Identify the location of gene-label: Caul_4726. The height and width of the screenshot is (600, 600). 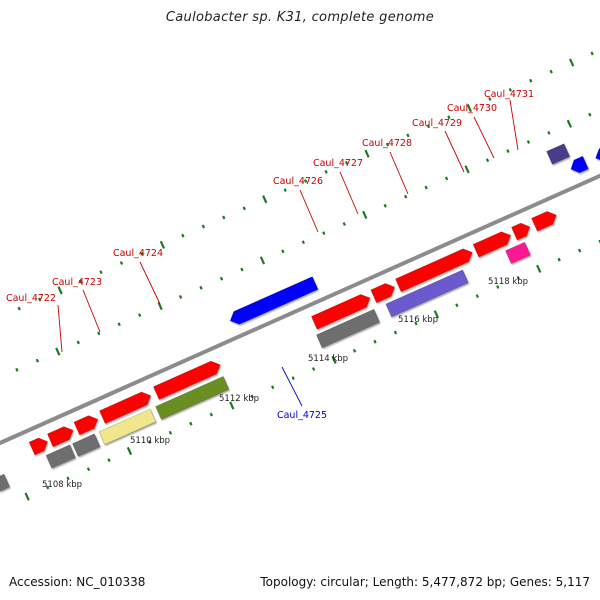
(298, 181).